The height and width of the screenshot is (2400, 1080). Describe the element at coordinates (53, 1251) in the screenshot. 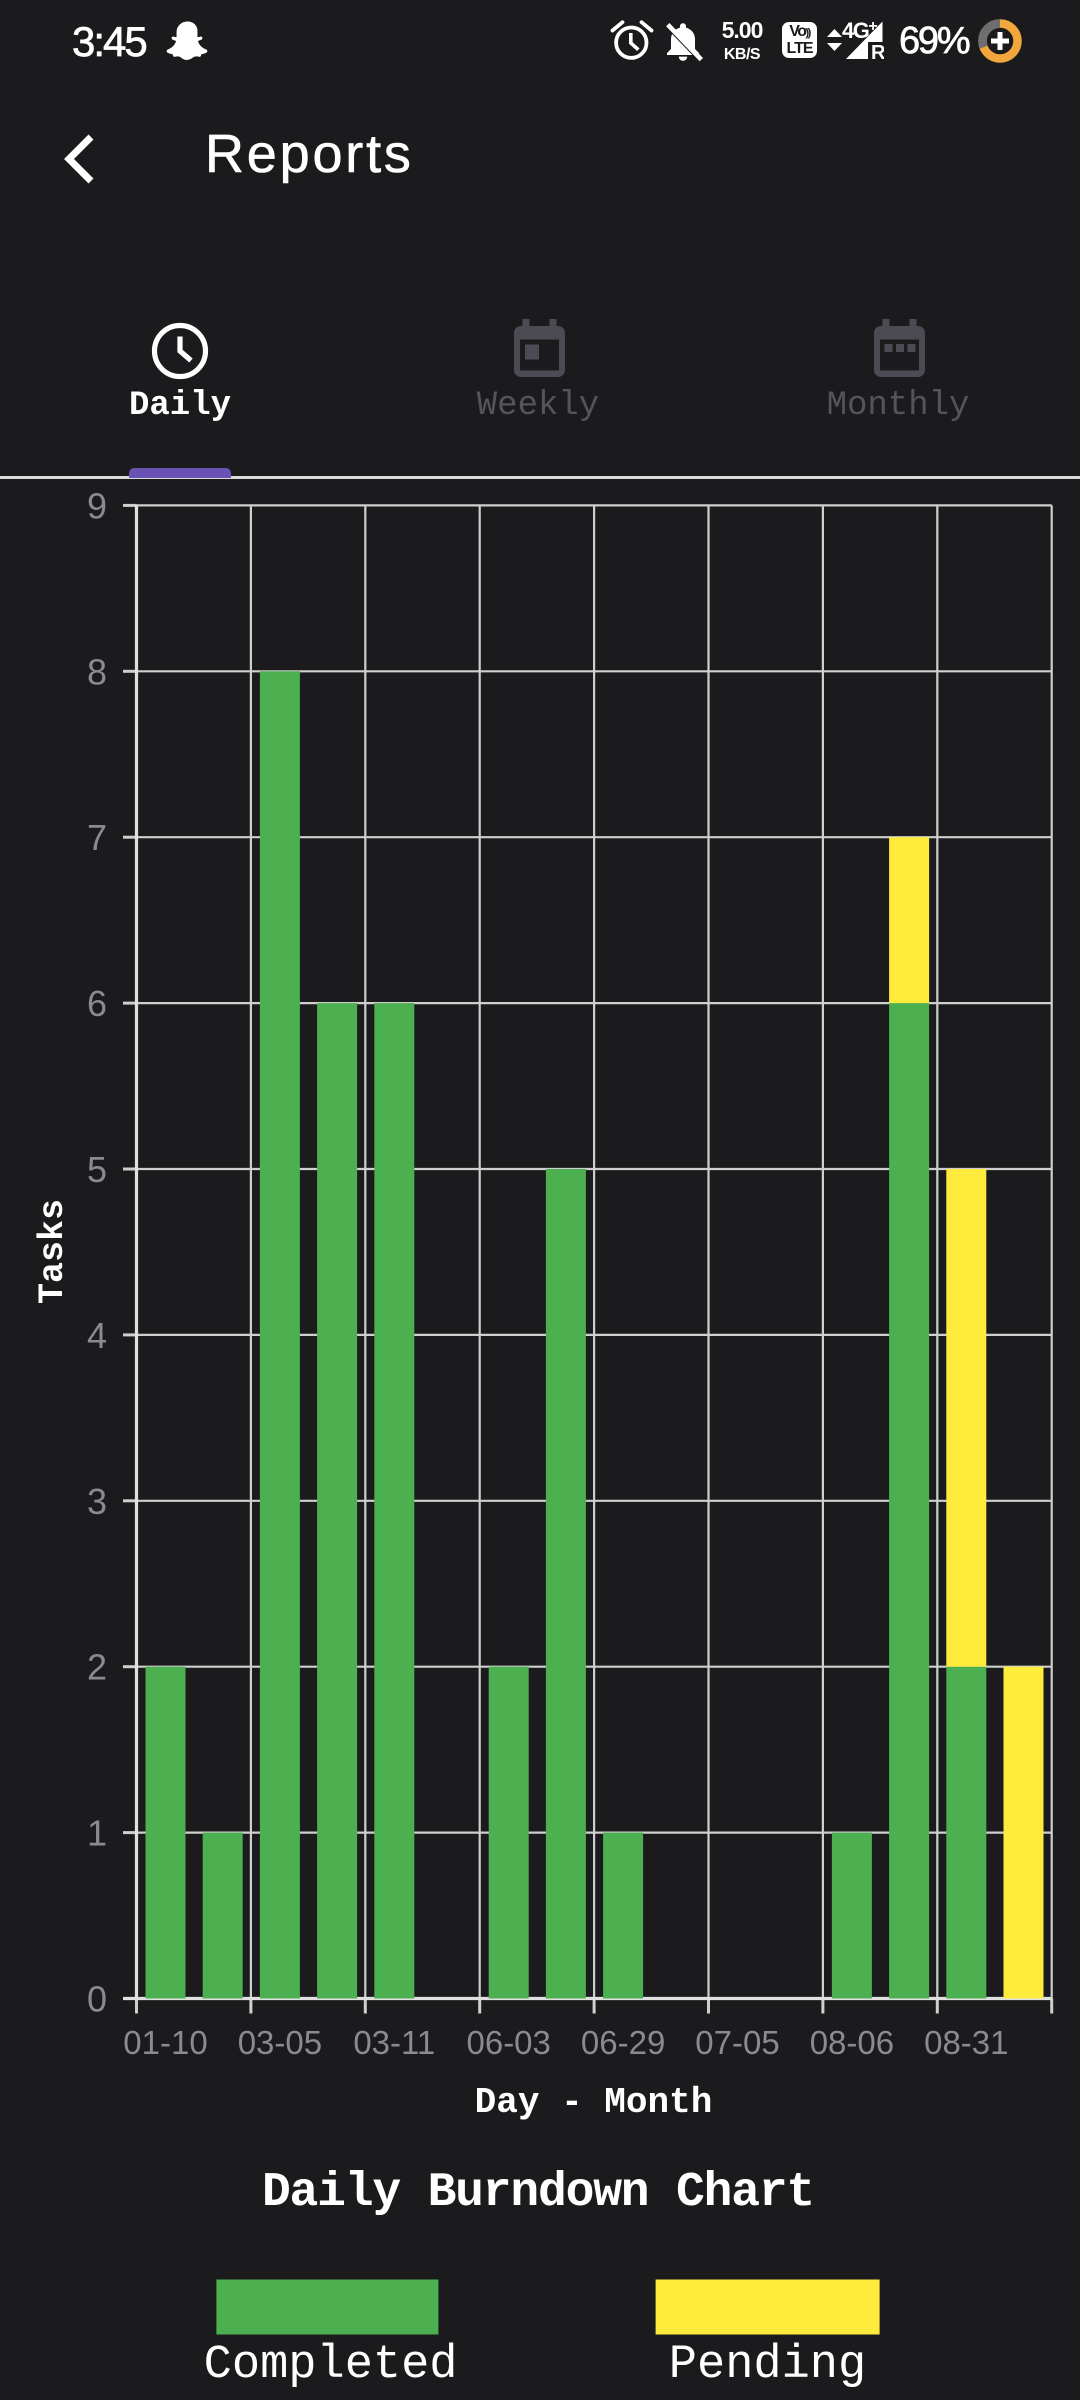

I see `svg-text: Tasks` at that location.